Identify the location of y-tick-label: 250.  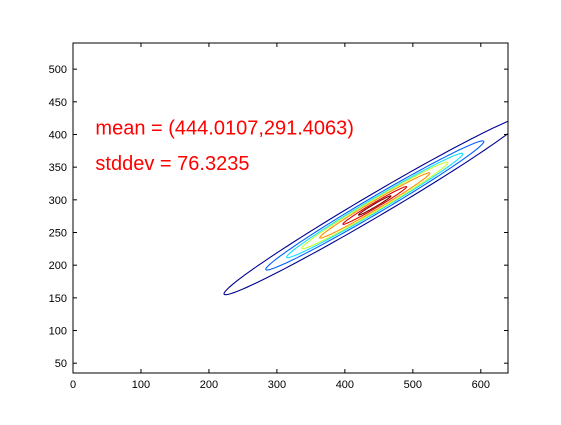
(58, 234).